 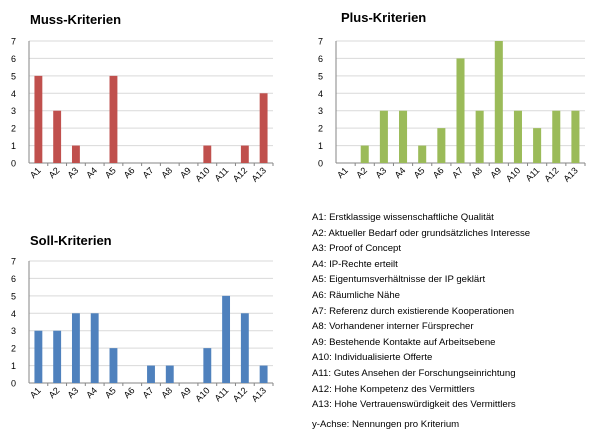 I want to click on x-tick-label: A7, so click(x=148, y=392).